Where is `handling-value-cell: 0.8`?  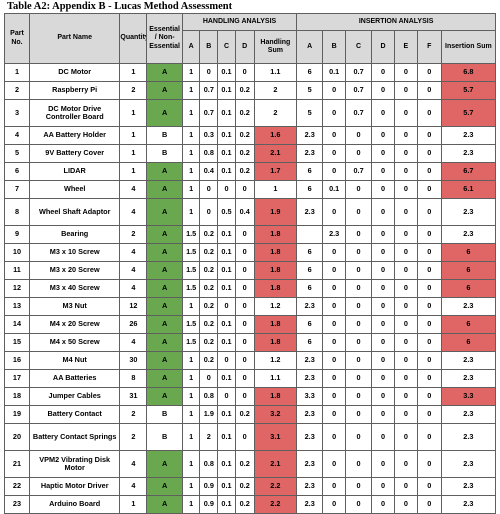 handling-value-cell: 0.8 is located at coordinates (209, 464).